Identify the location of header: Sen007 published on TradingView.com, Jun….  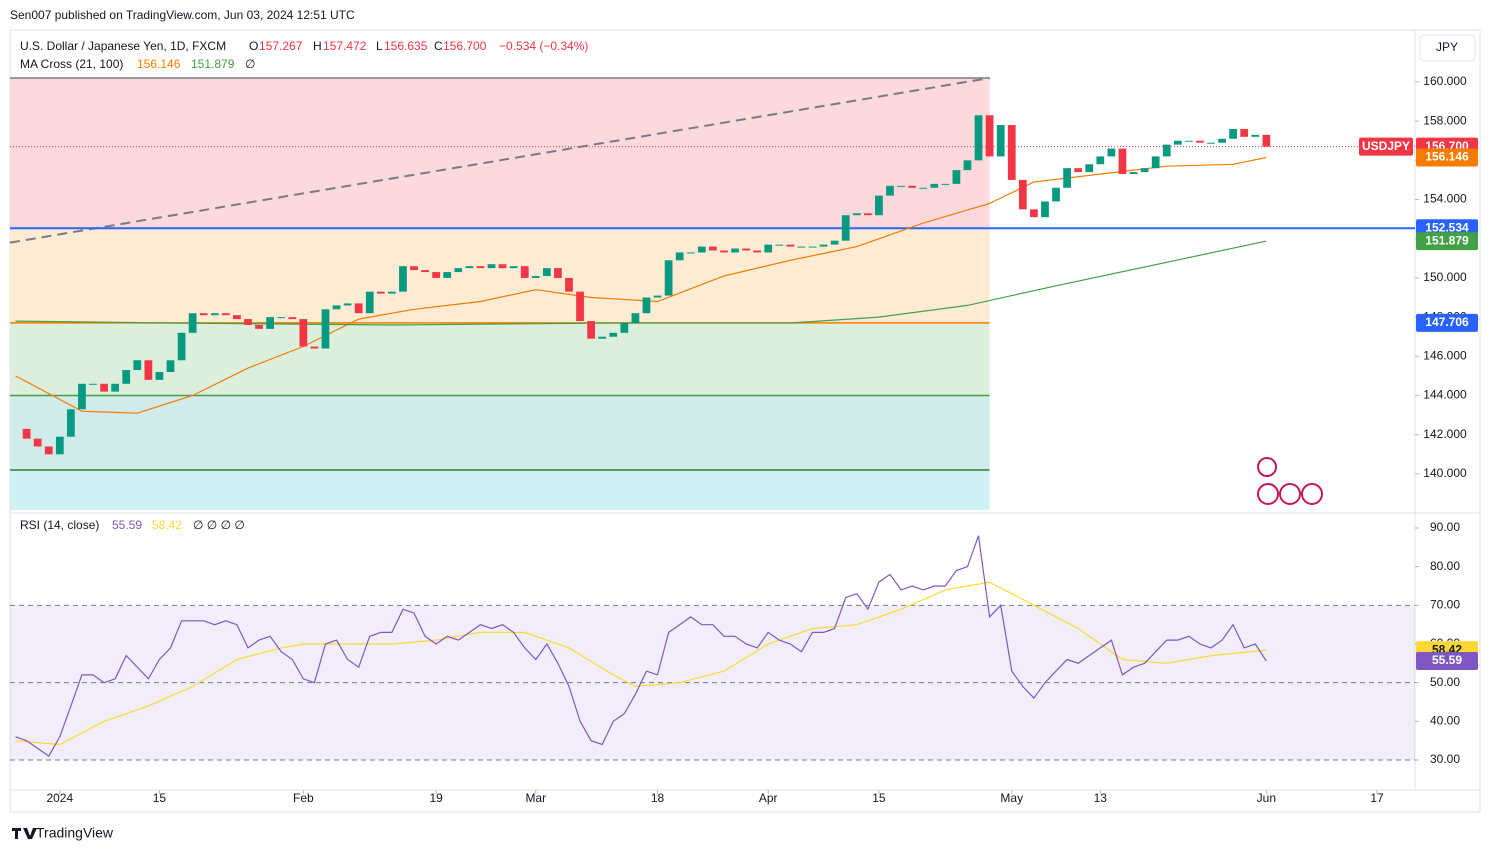
(182, 15).